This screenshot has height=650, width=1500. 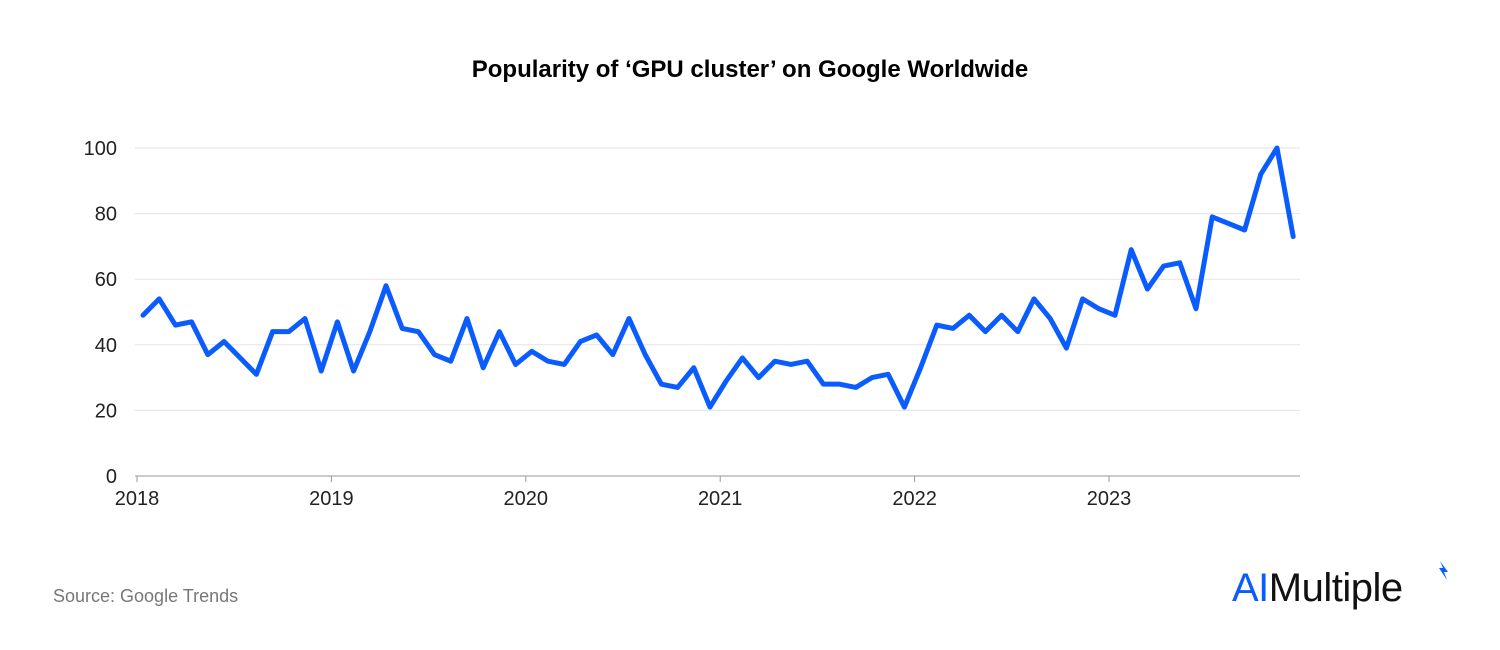 What do you see at coordinates (106, 215) in the screenshot?
I see `y-tick-label: 80` at bounding box center [106, 215].